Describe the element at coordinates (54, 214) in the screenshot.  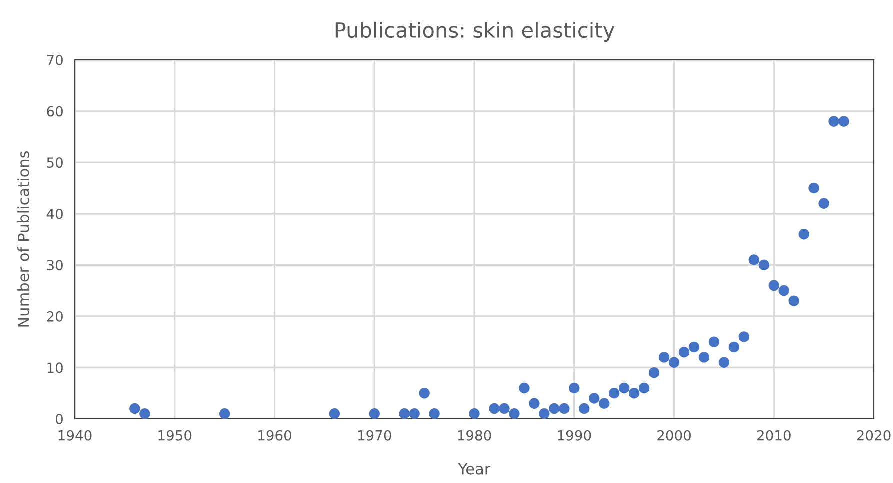
I see `y-tick-label: 40` at that location.